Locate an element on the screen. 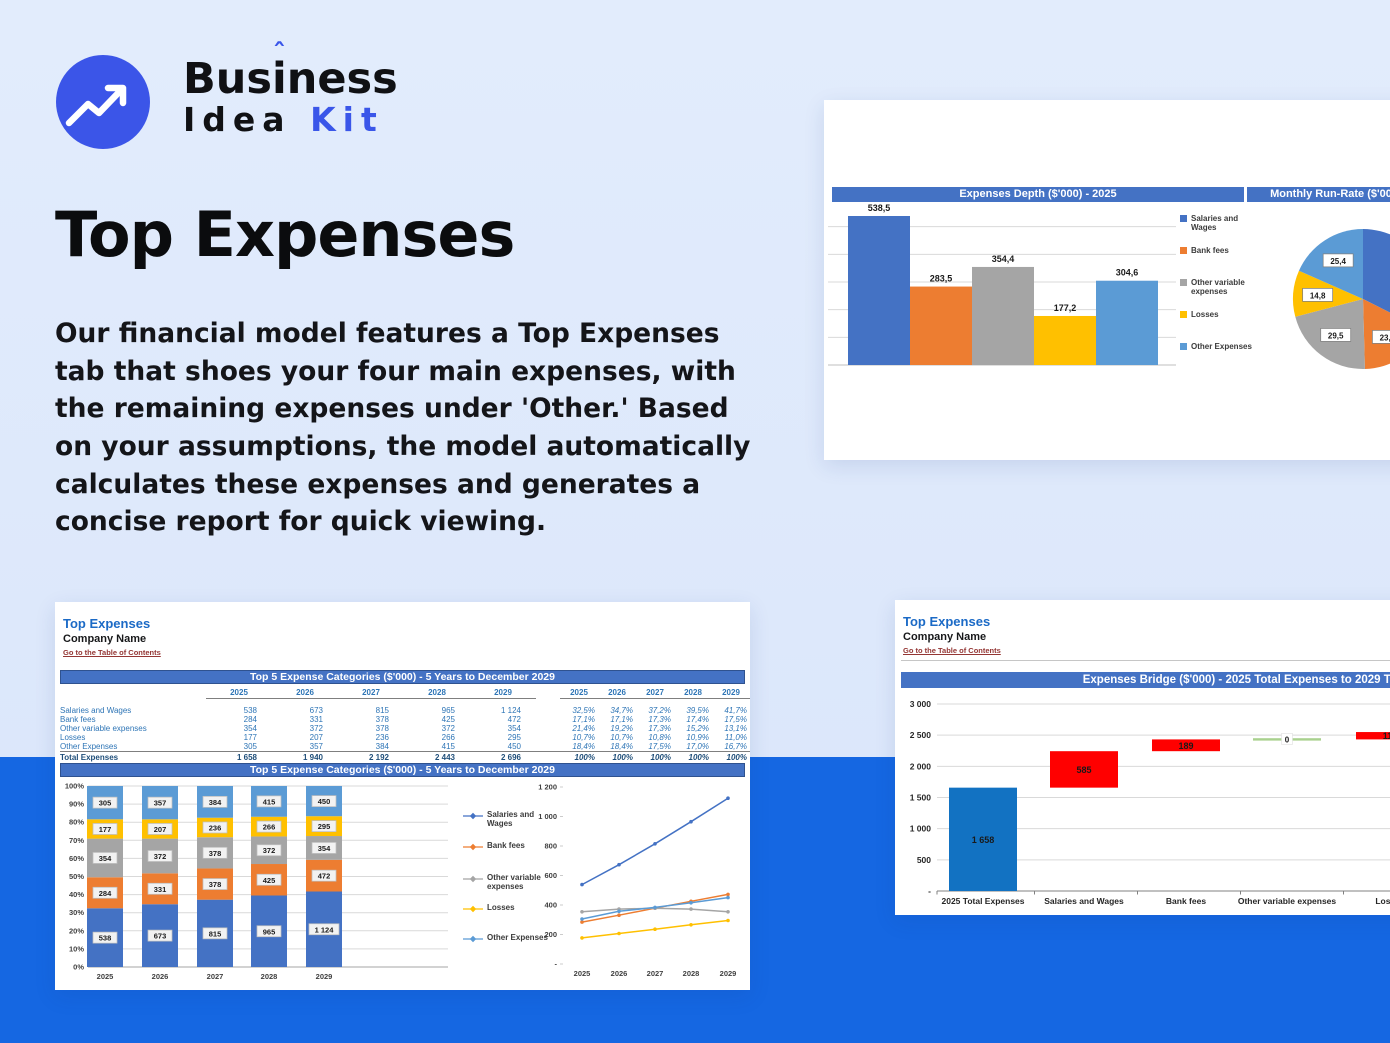 The width and height of the screenshot is (1390, 1043). svg-text: 378 is located at coordinates (215, 853).